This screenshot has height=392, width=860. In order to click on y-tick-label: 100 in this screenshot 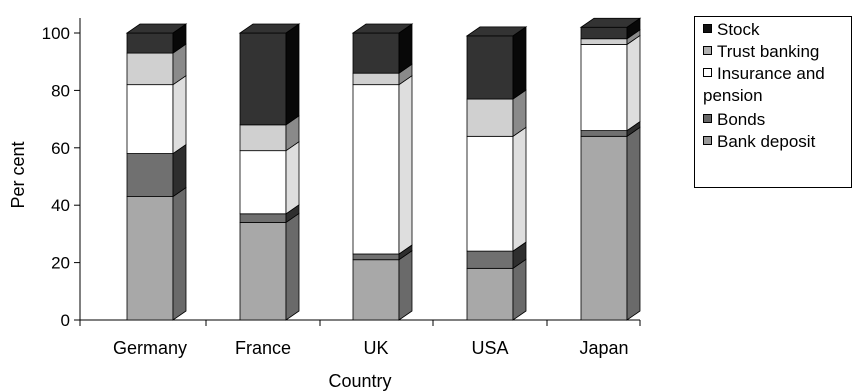, I will do `click(56, 33)`.